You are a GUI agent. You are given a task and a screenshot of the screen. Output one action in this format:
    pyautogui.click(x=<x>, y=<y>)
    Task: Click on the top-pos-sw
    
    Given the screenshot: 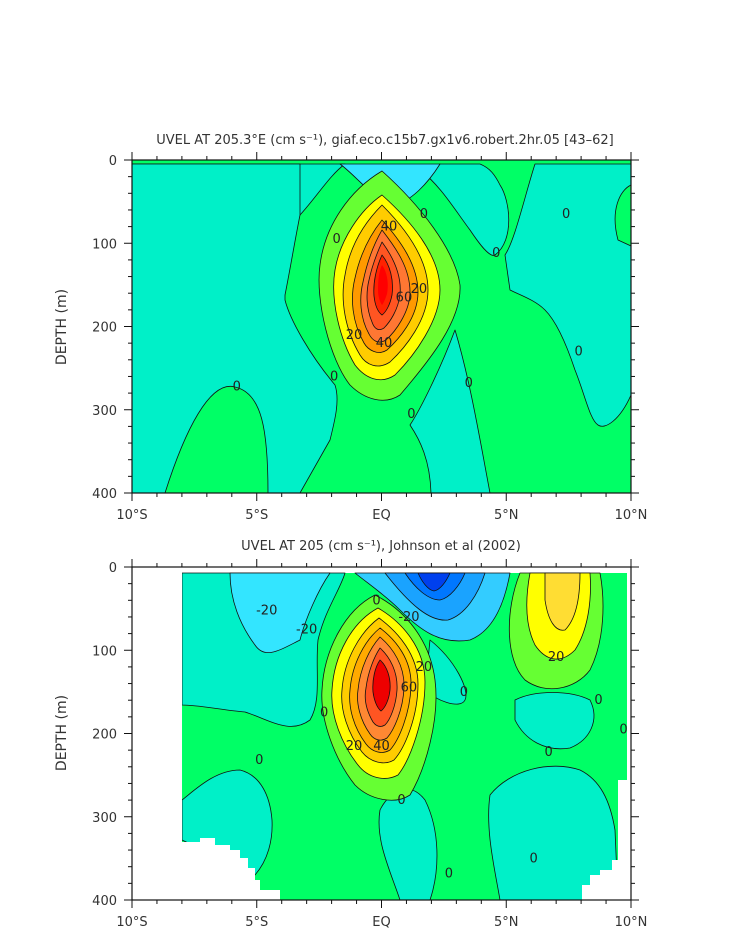 What is the action you would take?
    pyautogui.click(x=216, y=439)
    